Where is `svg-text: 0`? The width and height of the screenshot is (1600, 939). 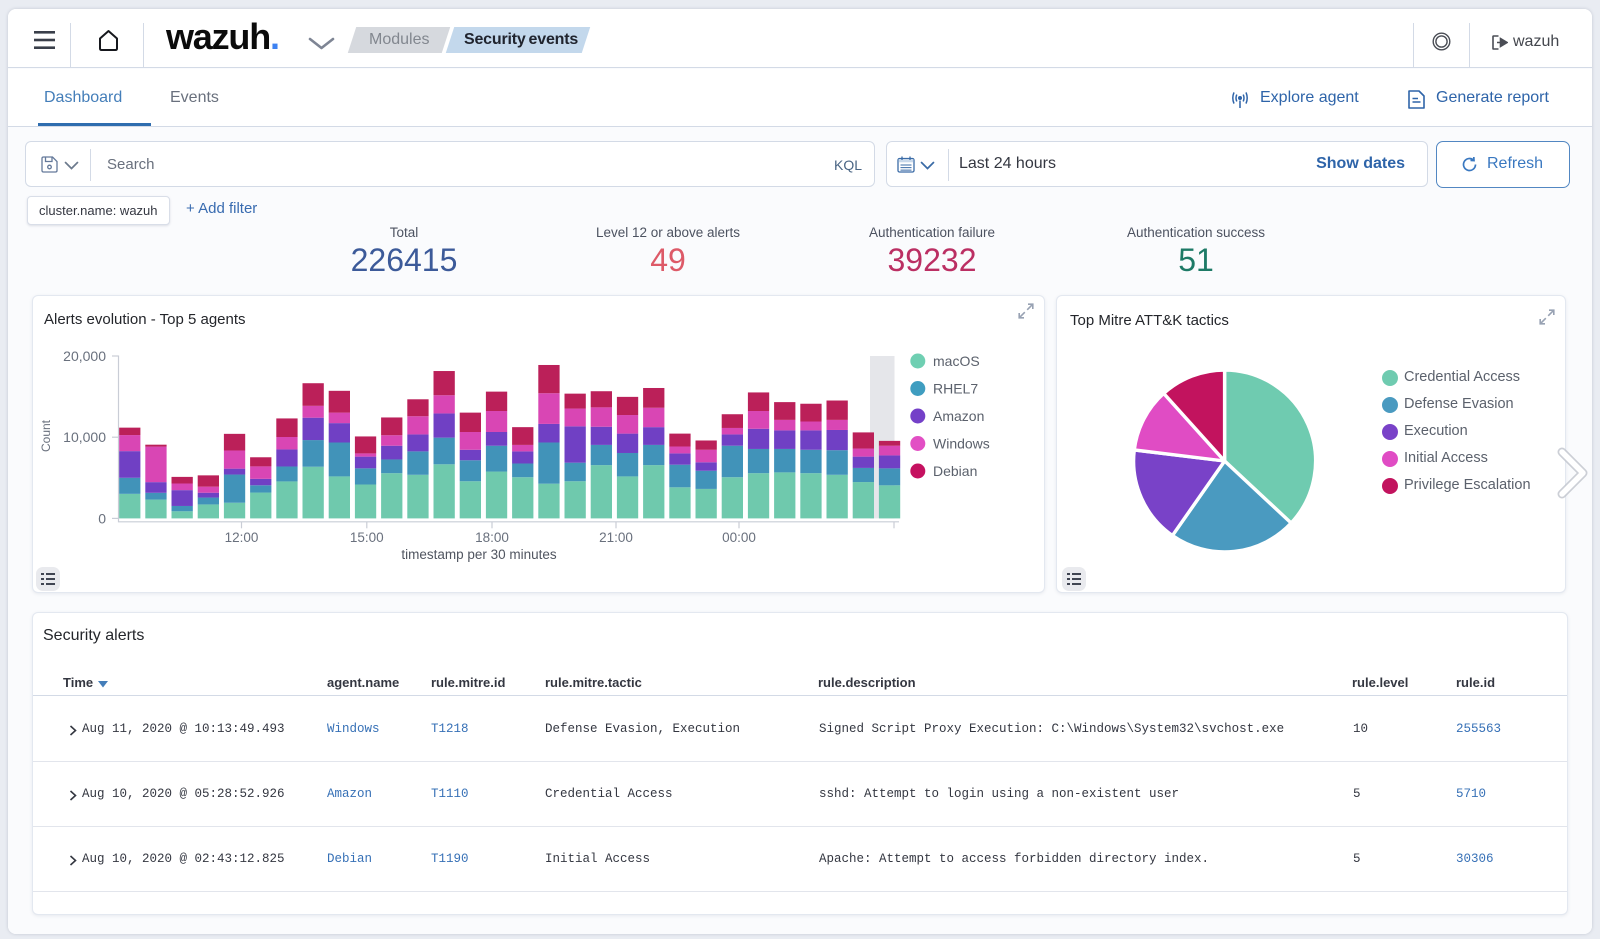 svg-text: 0 is located at coordinates (102, 518).